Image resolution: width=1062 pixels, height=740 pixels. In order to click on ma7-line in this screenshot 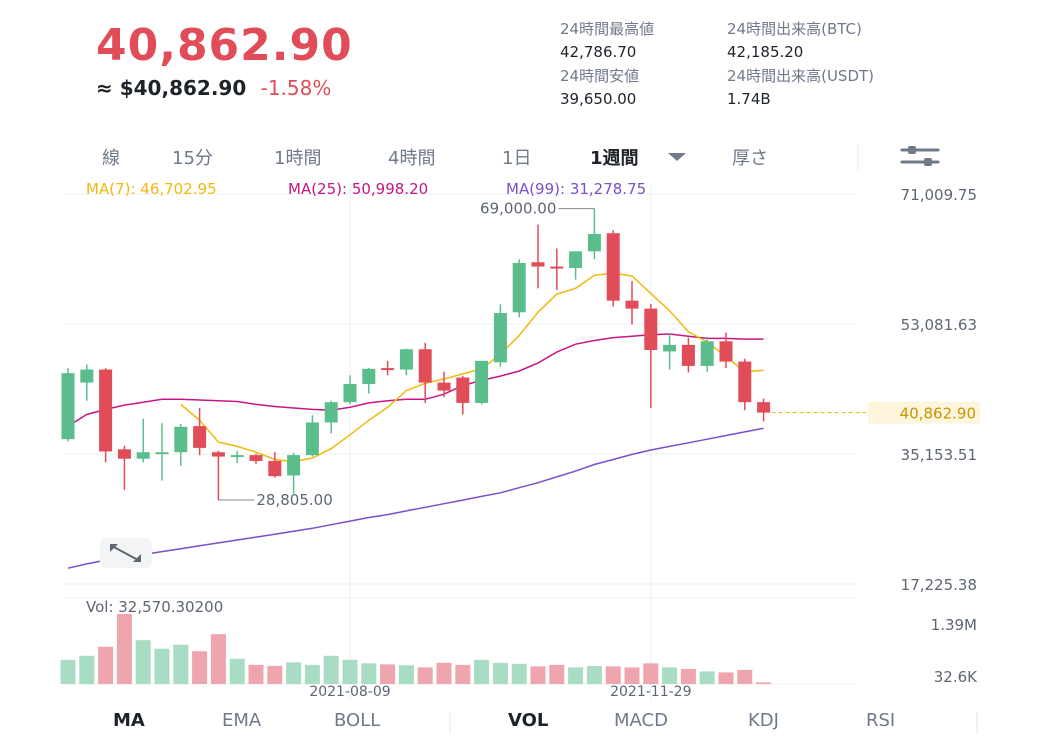, I will do `click(472, 367)`.